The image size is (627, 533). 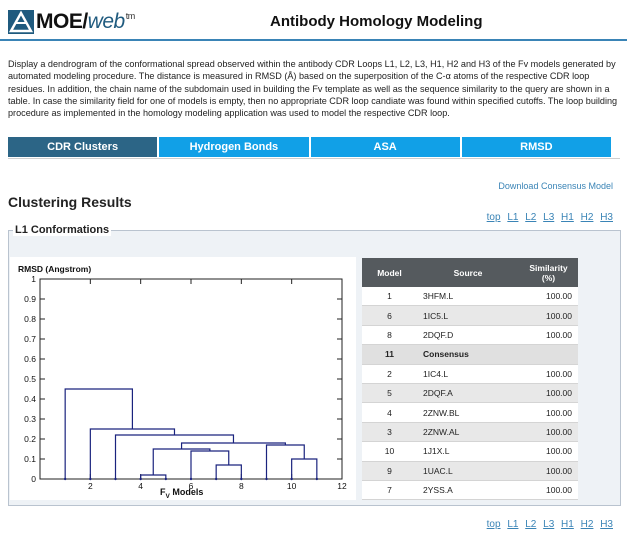 What do you see at coordinates (30, 379) in the screenshot?
I see `y-tick-label: 0.5` at bounding box center [30, 379].